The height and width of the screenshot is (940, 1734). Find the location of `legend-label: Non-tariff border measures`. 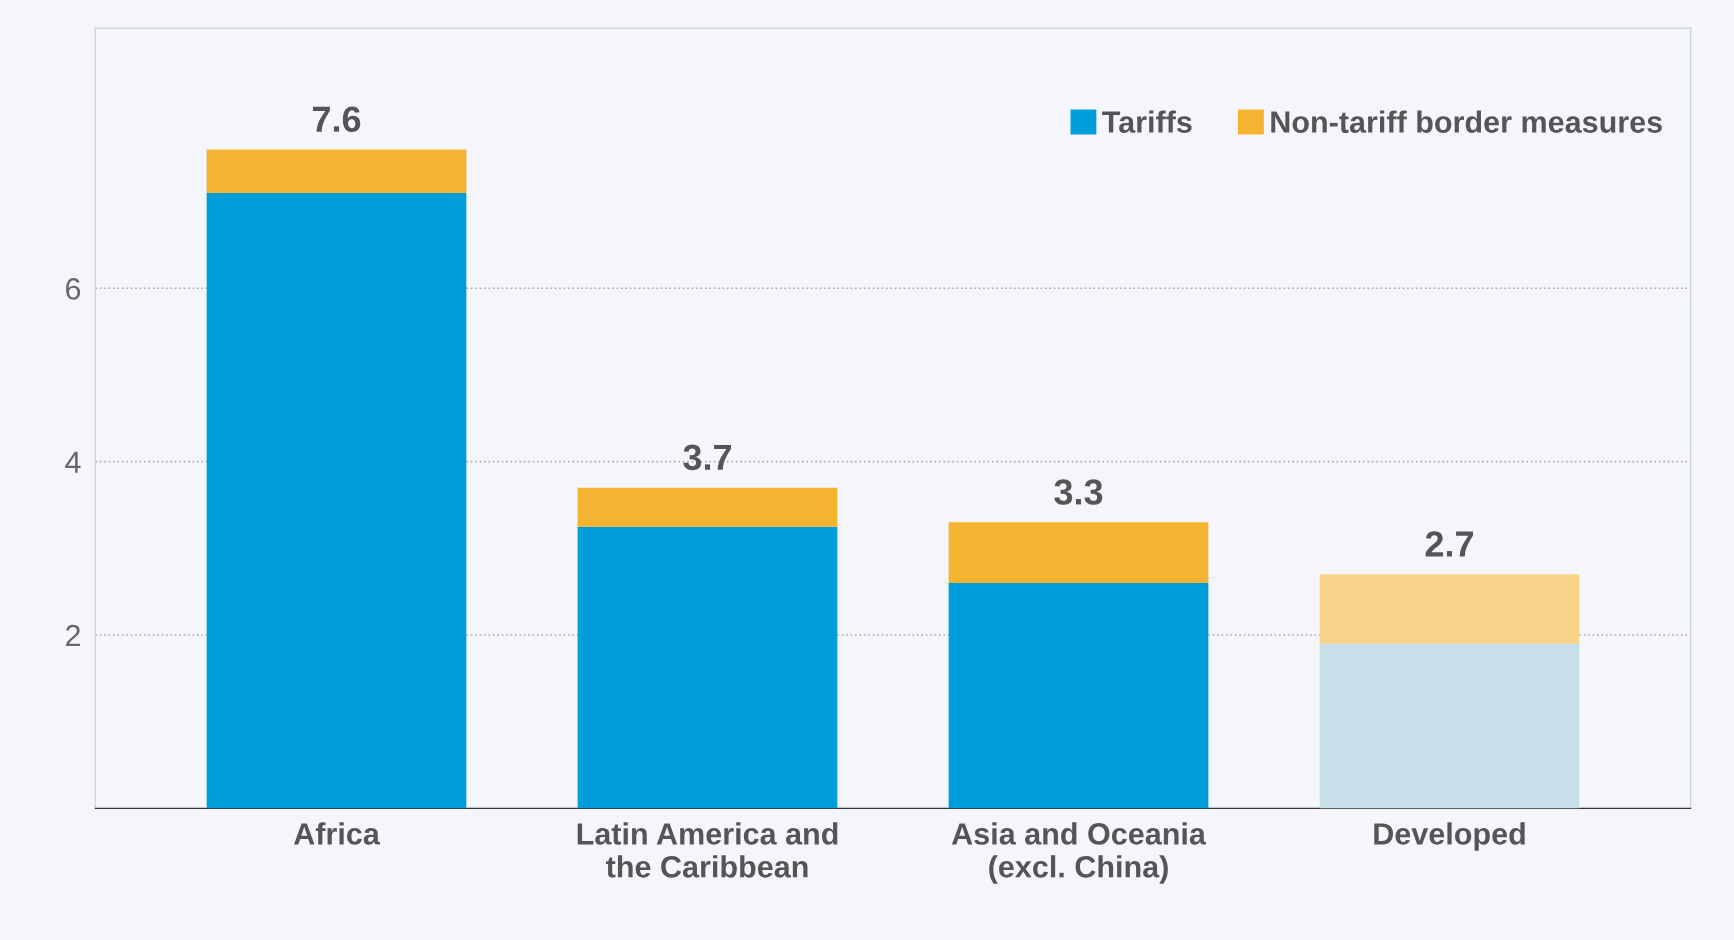

legend-label: Non-tariff border measures is located at coordinates (1466, 121).